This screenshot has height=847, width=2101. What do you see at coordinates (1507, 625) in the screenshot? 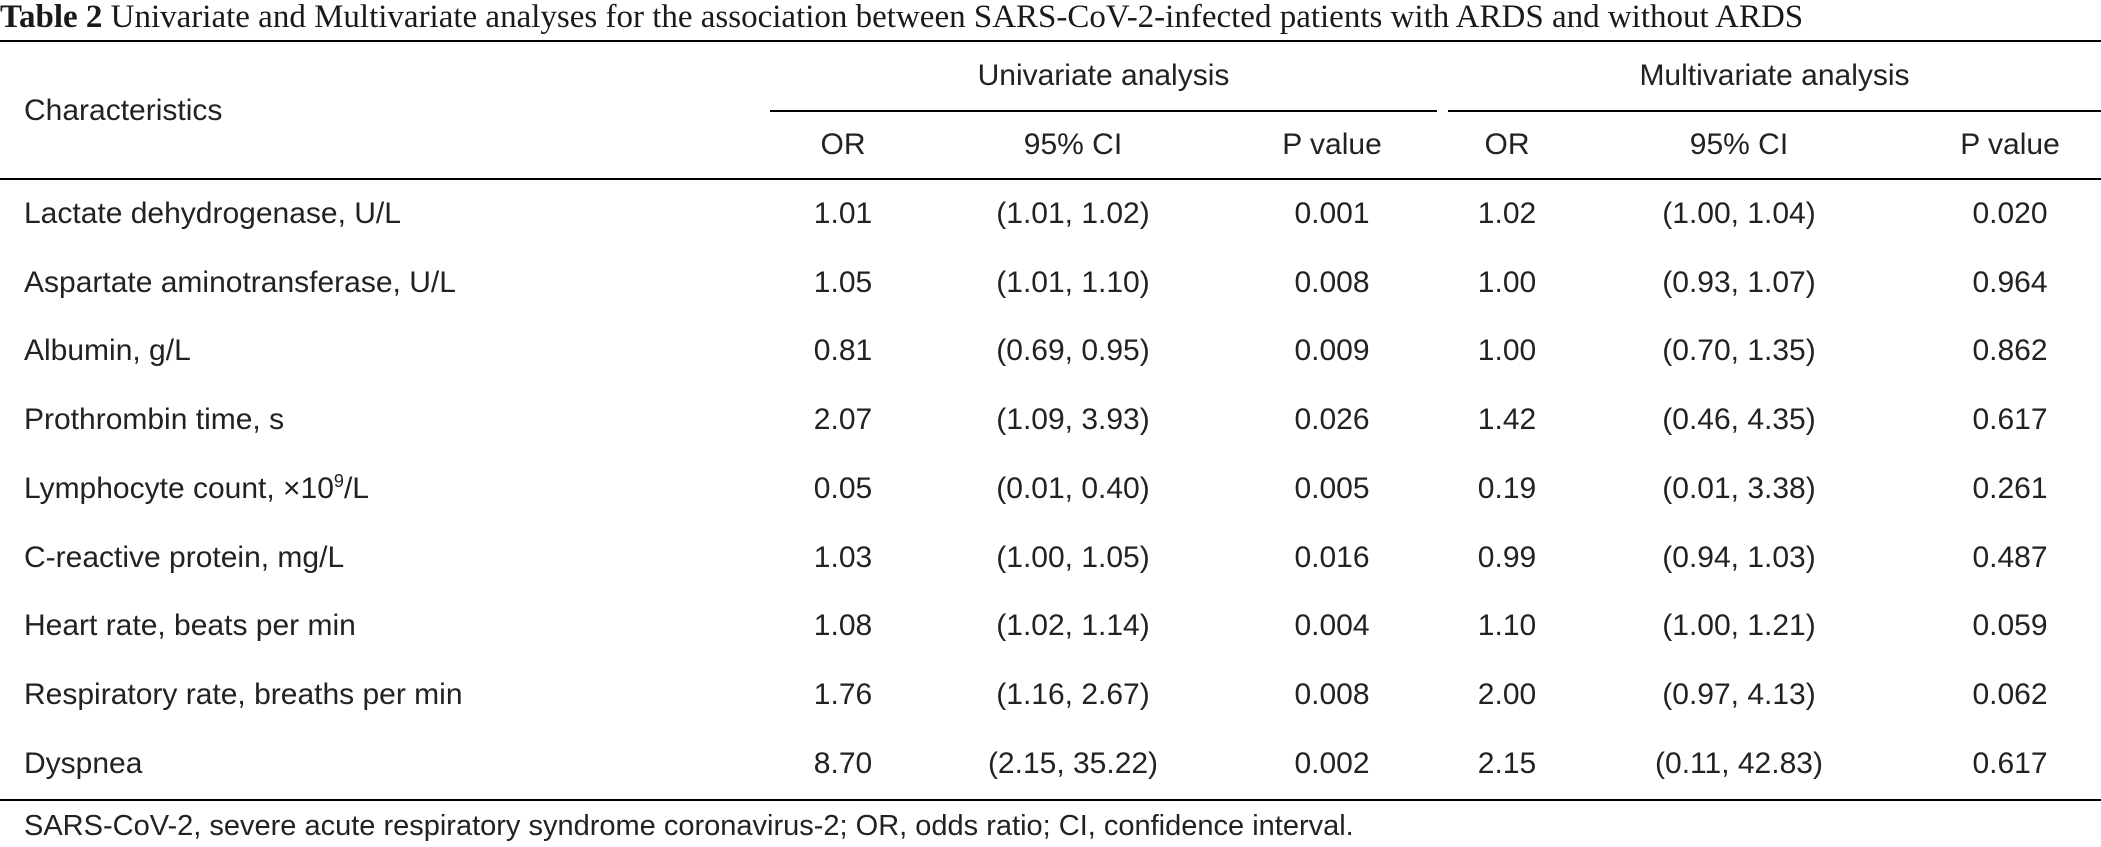
I see `multivariate-or: 1.10` at bounding box center [1507, 625].